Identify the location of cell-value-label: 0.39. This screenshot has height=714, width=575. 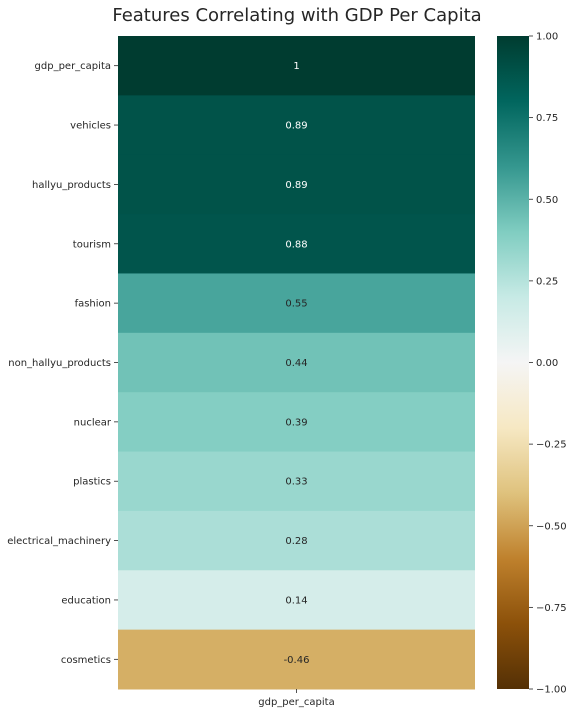
(296, 422).